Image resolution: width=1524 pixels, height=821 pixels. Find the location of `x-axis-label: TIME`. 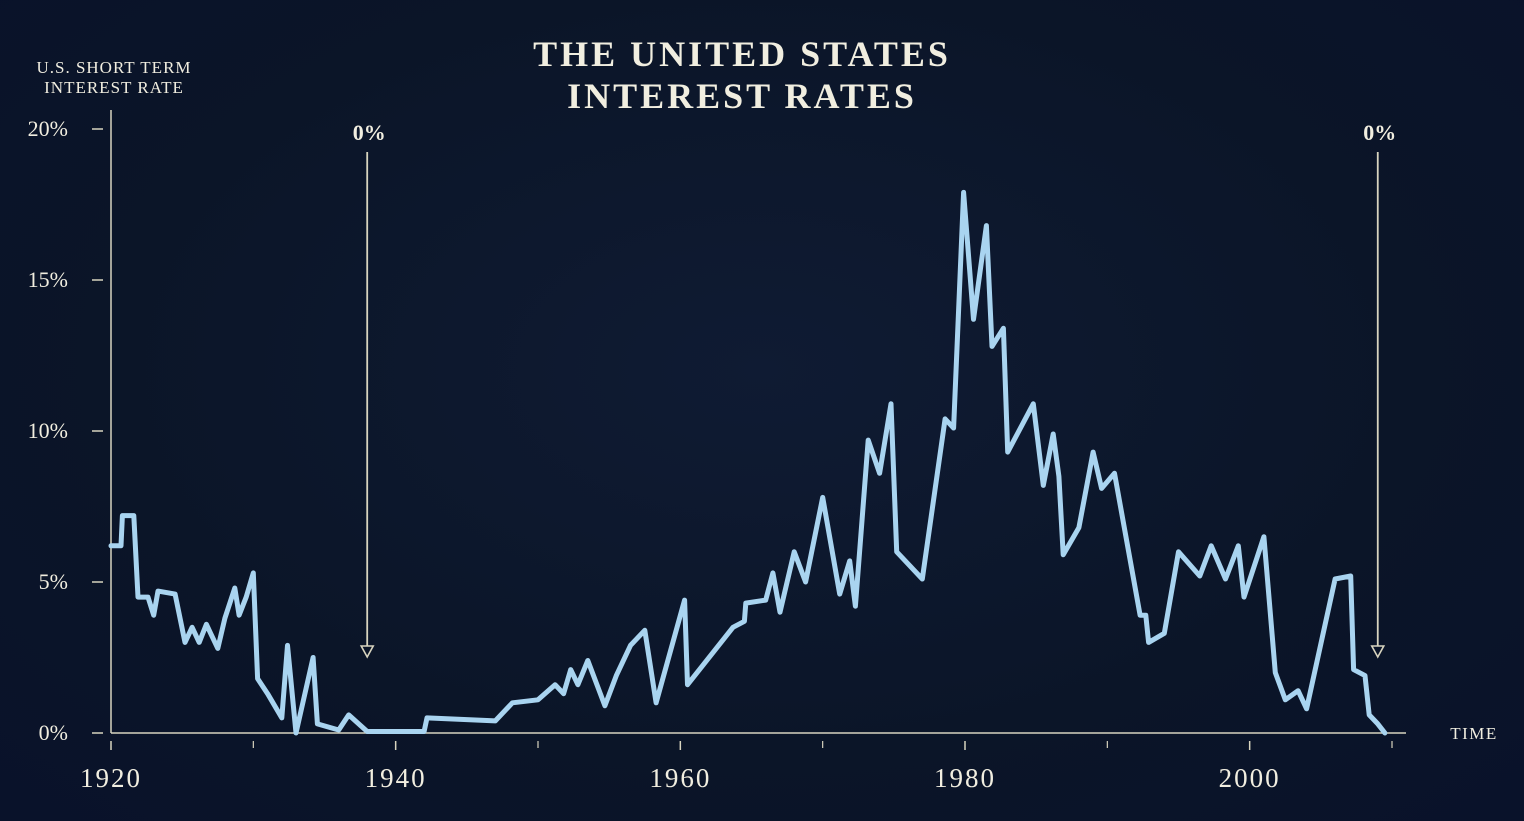

x-axis-label: TIME is located at coordinates (1474, 733).